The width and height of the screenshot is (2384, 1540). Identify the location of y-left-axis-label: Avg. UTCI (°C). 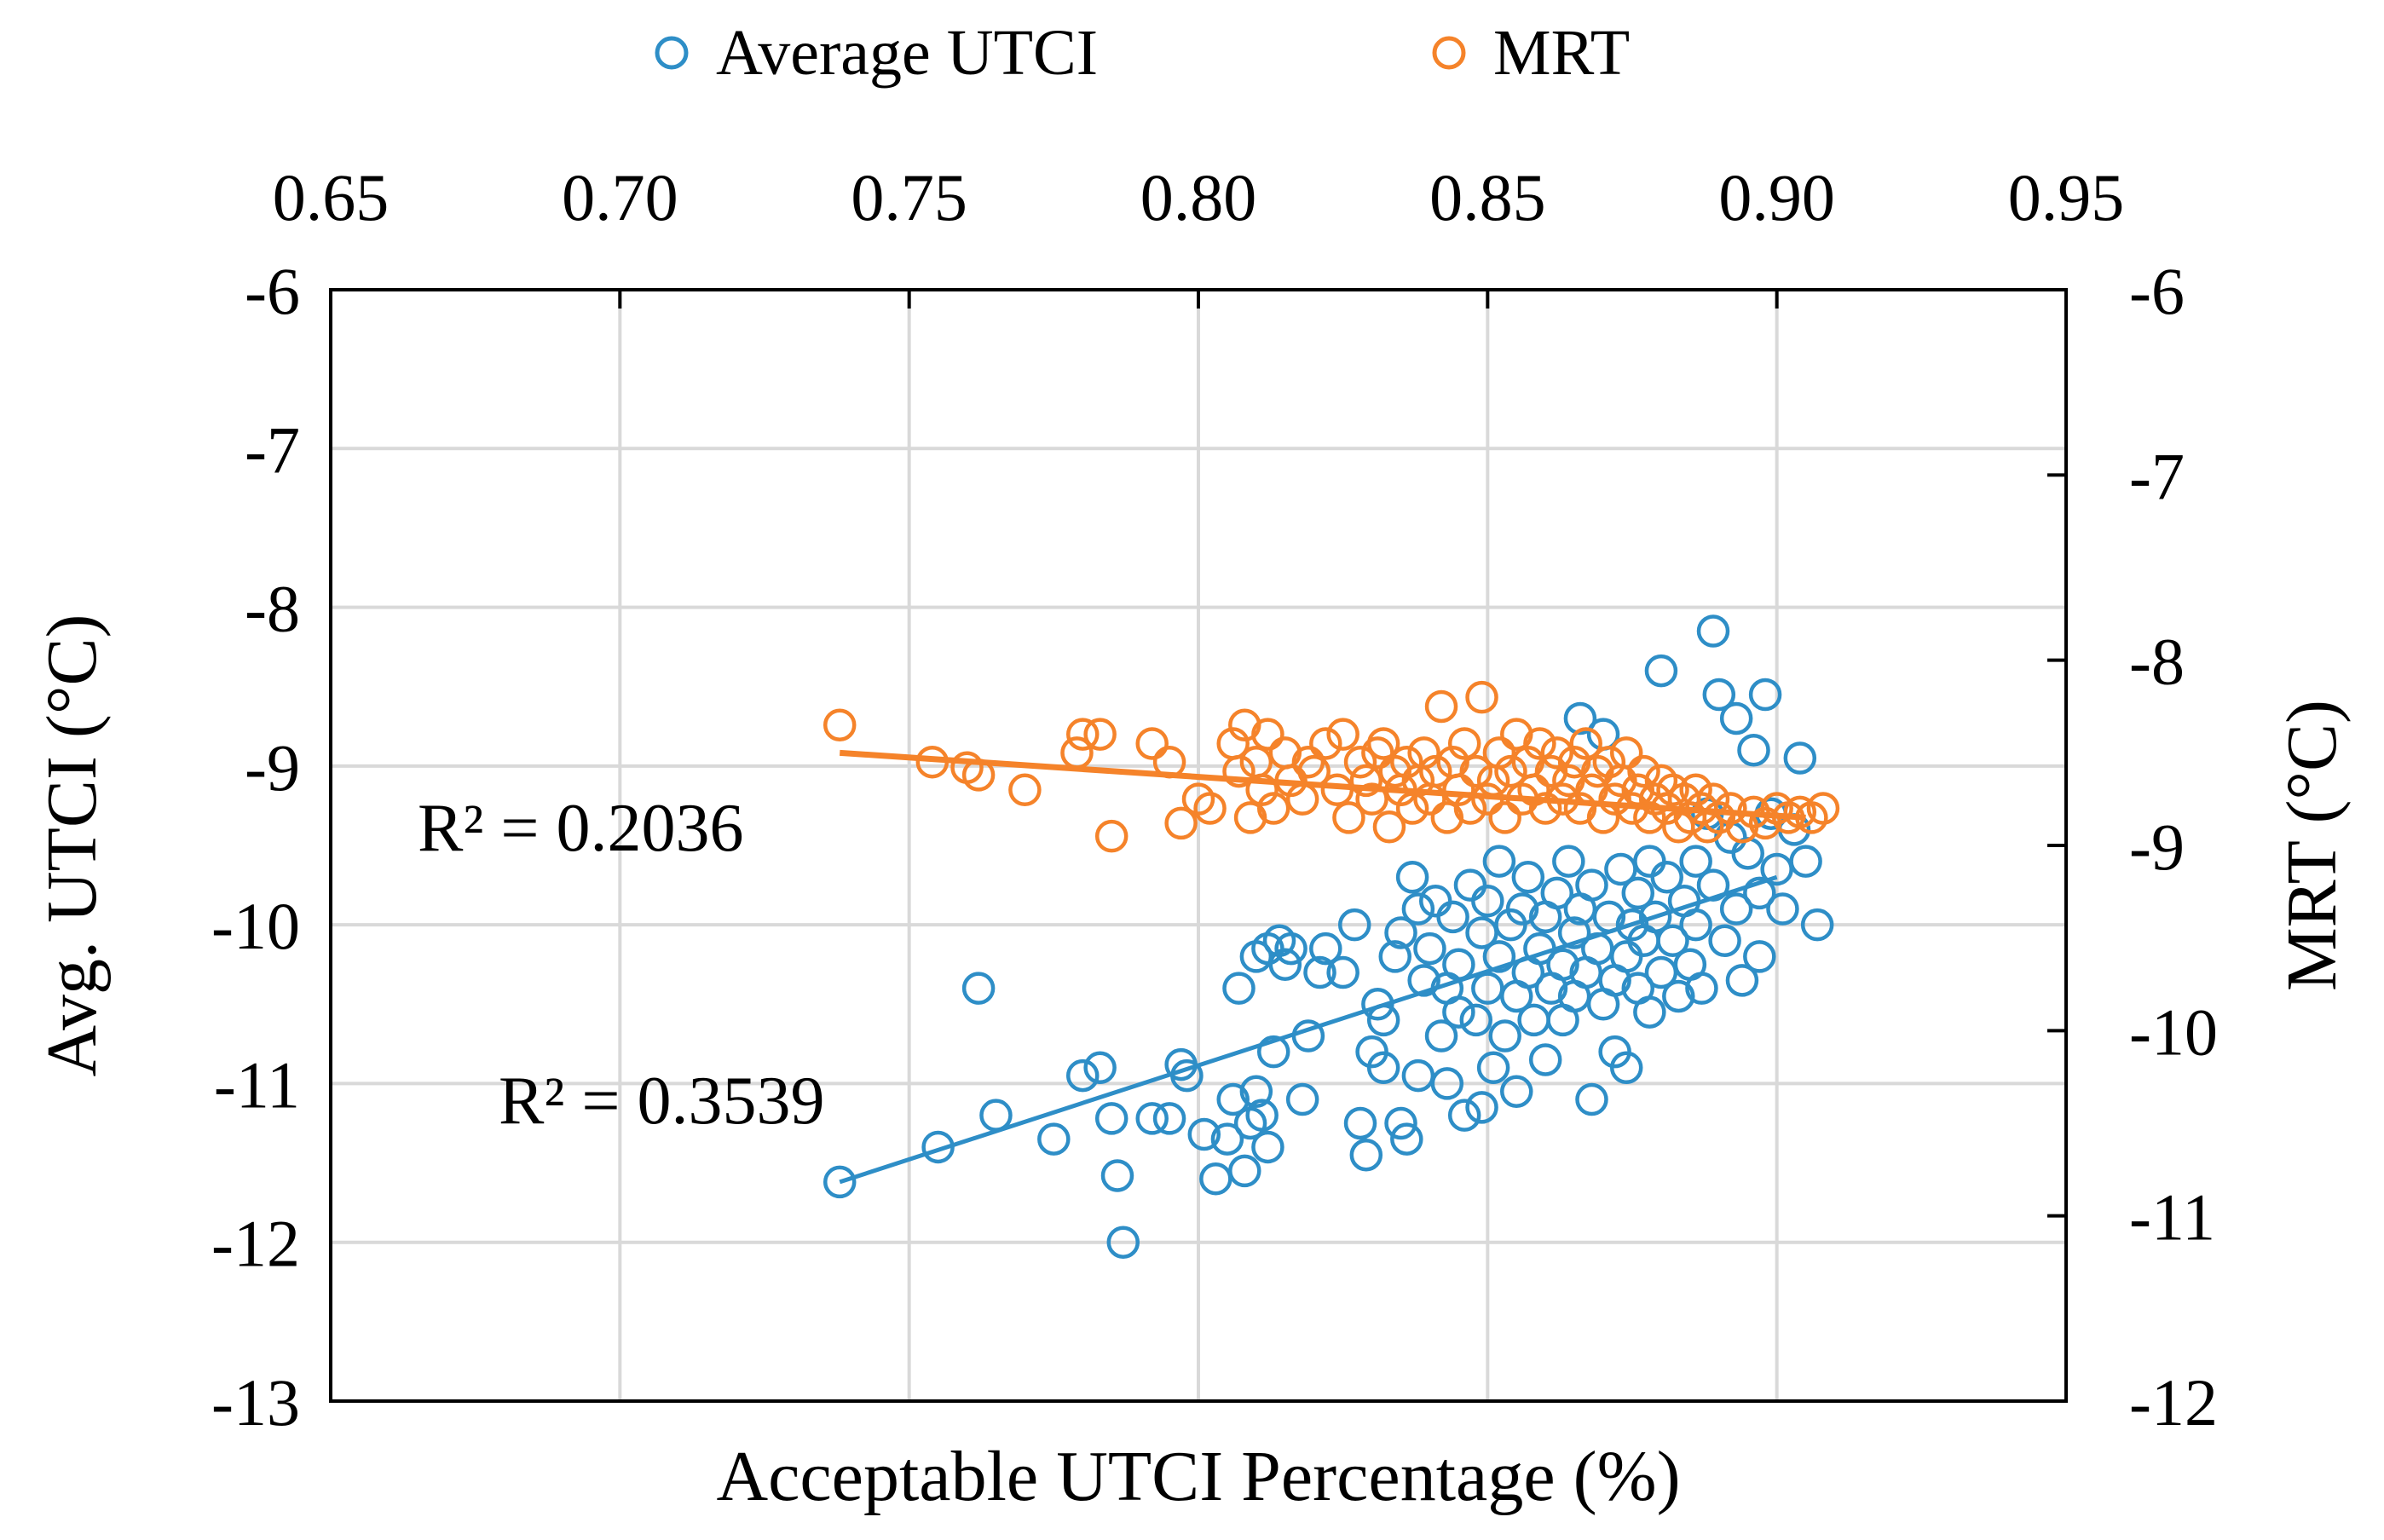
(72, 845).